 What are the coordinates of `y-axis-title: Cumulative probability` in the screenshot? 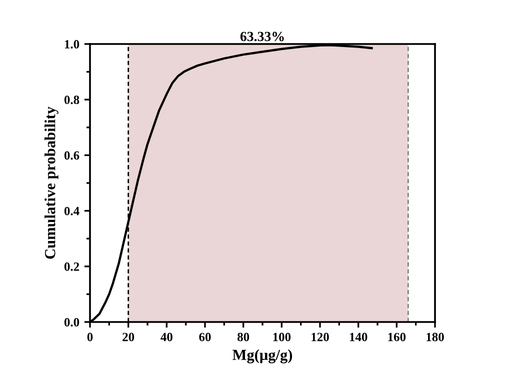 It's located at (51, 182).